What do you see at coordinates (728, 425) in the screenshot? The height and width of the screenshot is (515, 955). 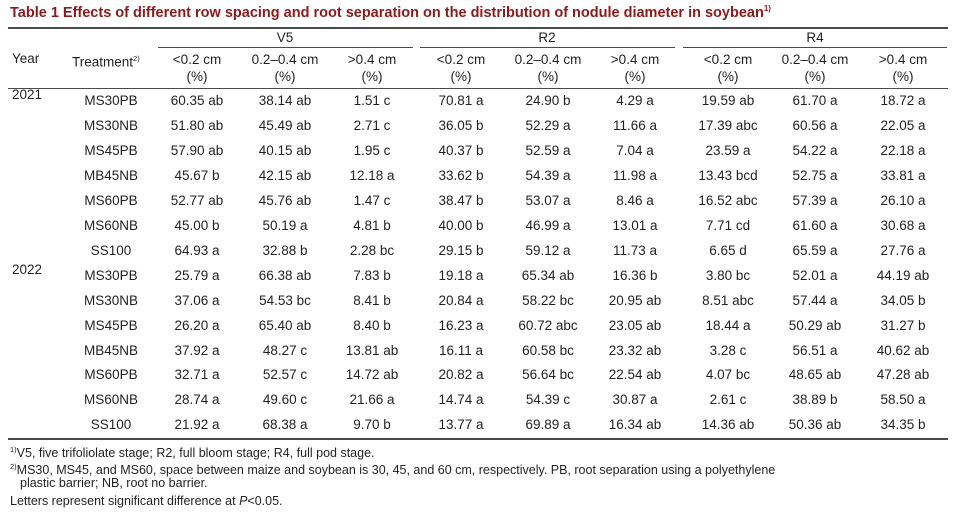 I see `value-cell: 14.36 ab` at bounding box center [728, 425].